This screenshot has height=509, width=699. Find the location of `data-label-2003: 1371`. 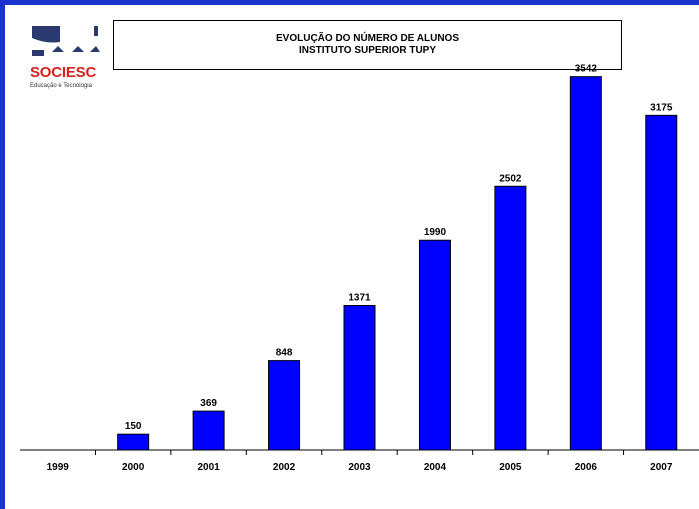

data-label-2003: 1371 is located at coordinates (359, 297).